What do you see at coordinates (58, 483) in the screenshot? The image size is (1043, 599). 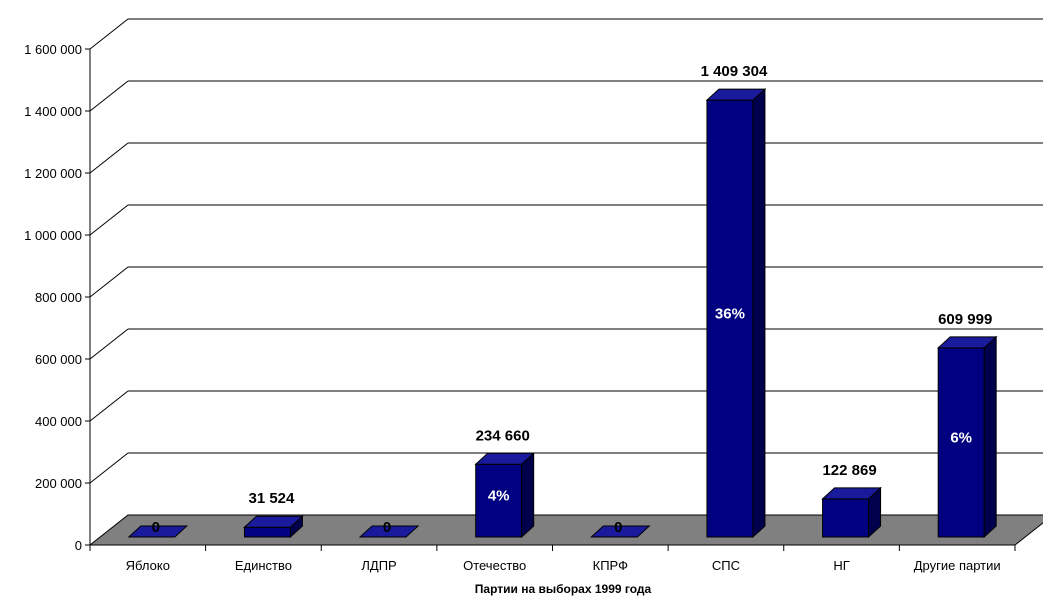 I see `y-tick-label: 200 000` at bounding box center [58, 483].